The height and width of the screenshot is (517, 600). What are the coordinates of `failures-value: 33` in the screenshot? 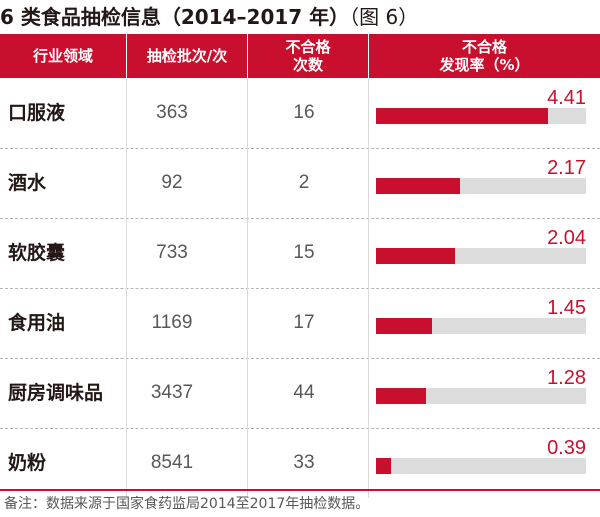 It's located at (304, 462).